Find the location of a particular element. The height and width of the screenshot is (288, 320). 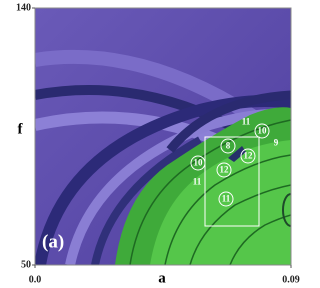

y-tick-label: 50 is located at coordinates (26, 264).